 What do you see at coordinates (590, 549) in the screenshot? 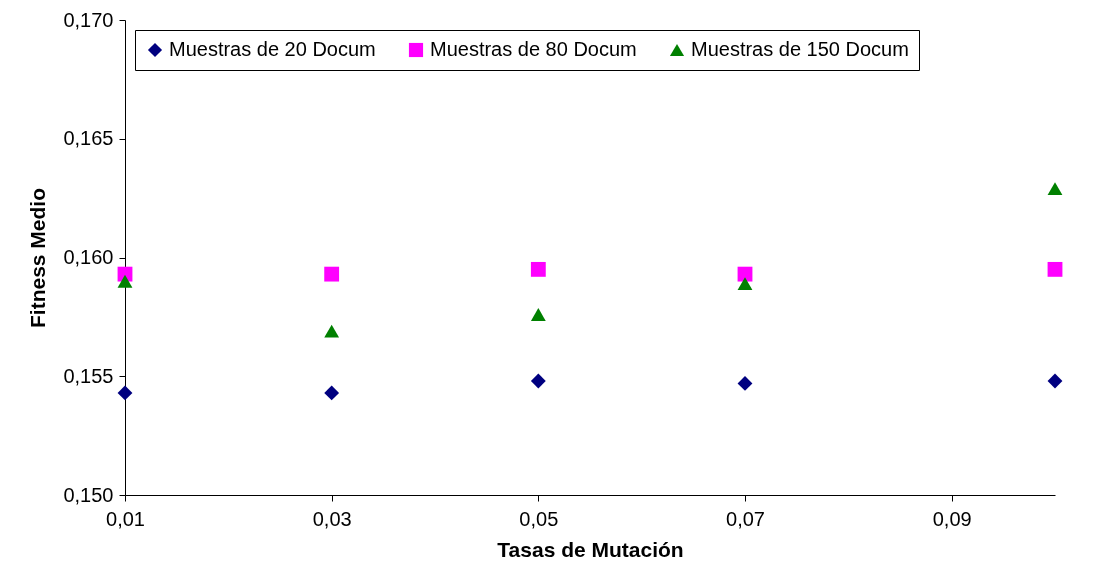
I see `x-axis-title: Tasas de Mutación` at bounding box center [590, 549].